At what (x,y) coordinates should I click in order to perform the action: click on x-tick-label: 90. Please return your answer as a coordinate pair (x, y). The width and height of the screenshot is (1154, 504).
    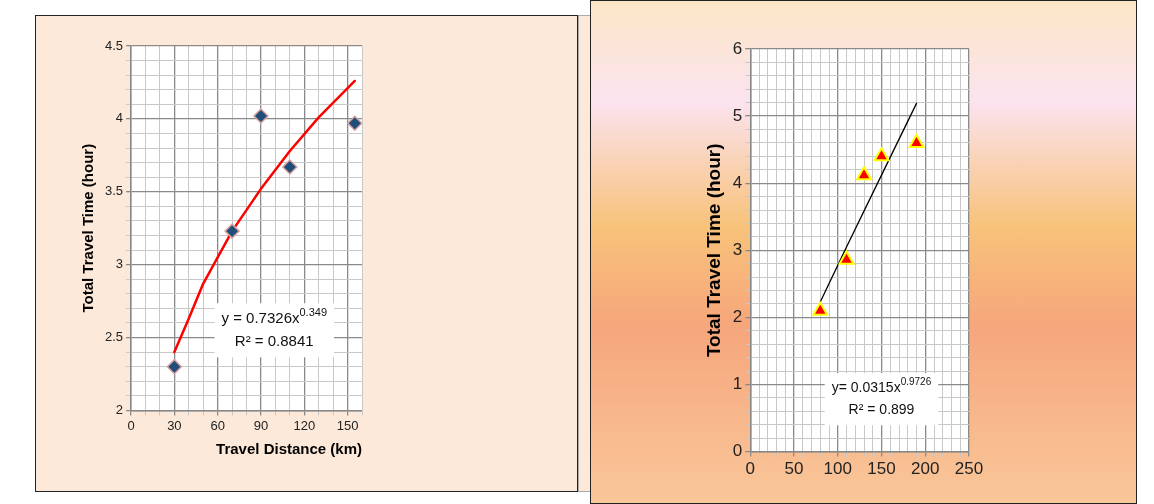
    Looking at the image, I should click on (261, 425).